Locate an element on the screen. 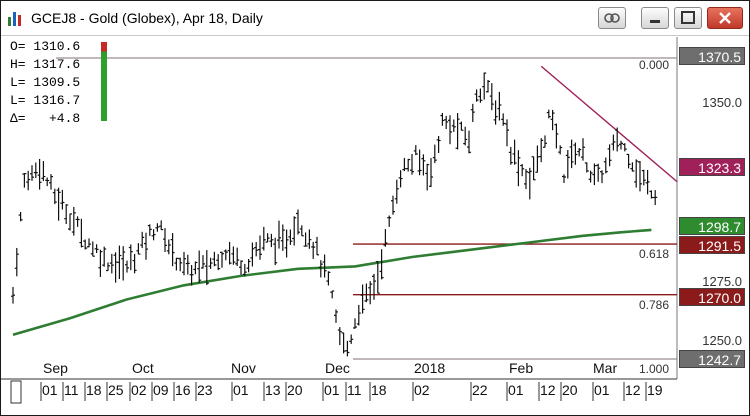 The height and width of the screenshot is (416, 750). minimize-icon is located at coordinates (655, 18).